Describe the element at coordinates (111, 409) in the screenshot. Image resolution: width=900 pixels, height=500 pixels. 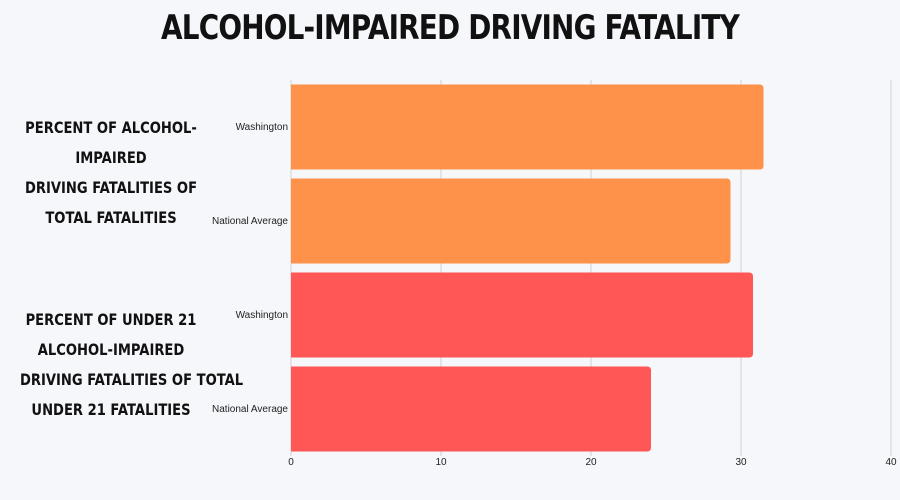
I see `group-label-line: UNDER 21 FATALITIES` at that location.